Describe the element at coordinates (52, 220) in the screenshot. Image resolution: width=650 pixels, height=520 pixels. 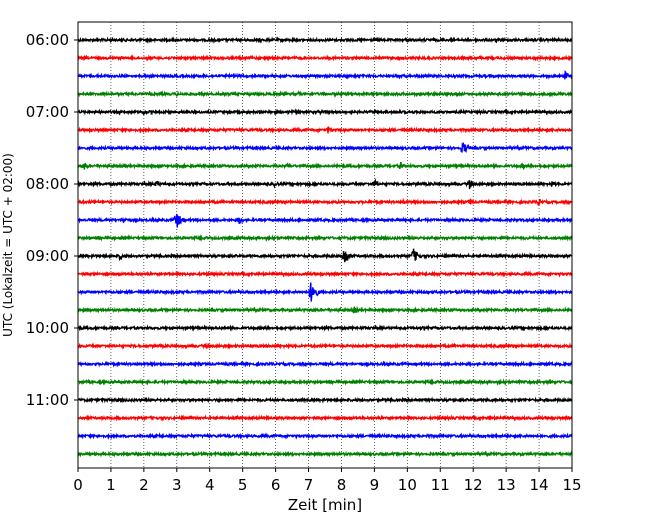
I see `y-axis-ticks: 06:00 07:00 08:00 09:00 10:00 11:00` at that location.